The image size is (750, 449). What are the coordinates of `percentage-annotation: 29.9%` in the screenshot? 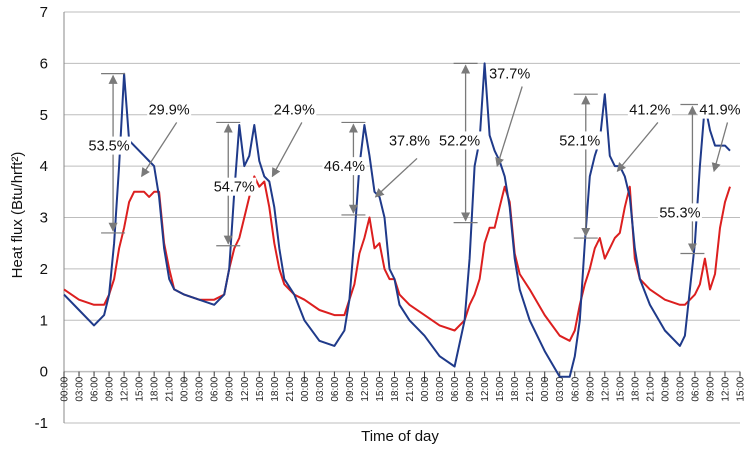 It's located at (169, 111).